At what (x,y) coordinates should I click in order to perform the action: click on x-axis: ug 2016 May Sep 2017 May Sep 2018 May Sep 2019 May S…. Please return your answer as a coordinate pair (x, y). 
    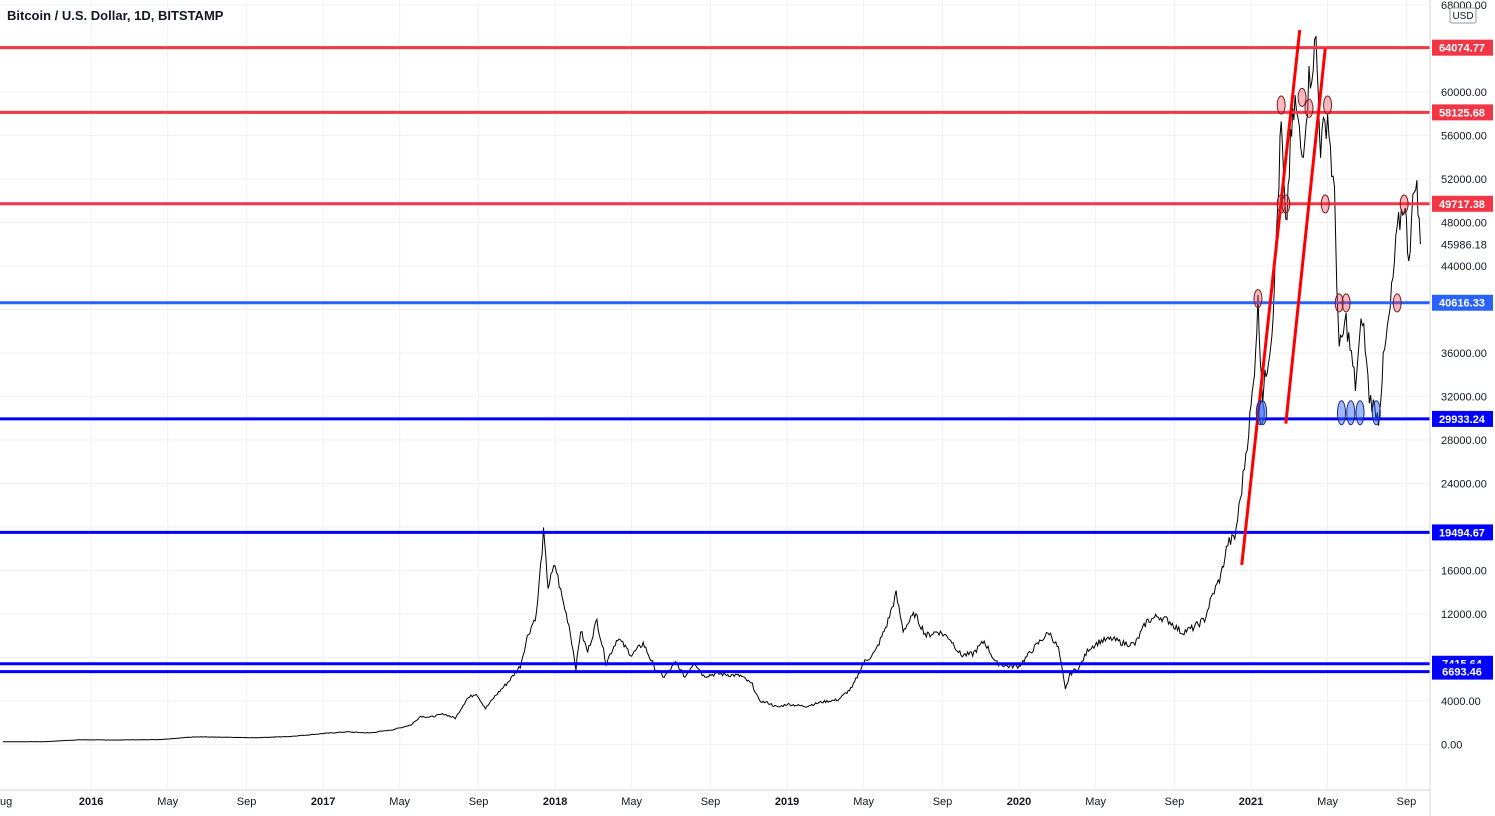
    Looking at the image, I should click on (715, 798).